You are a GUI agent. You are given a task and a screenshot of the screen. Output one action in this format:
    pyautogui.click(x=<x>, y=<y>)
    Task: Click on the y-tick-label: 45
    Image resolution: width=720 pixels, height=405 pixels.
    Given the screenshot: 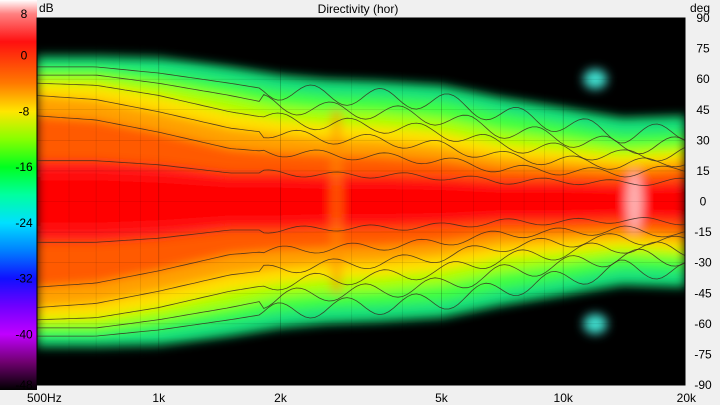 What is the action you would take?
    pyautogui.click(x=703, y=110)
    